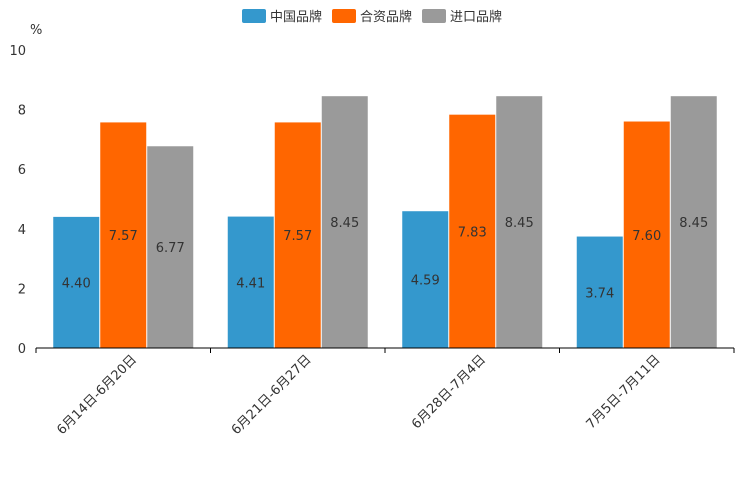  I want to click on bar-value-label: 4.59, so click(425, 281).